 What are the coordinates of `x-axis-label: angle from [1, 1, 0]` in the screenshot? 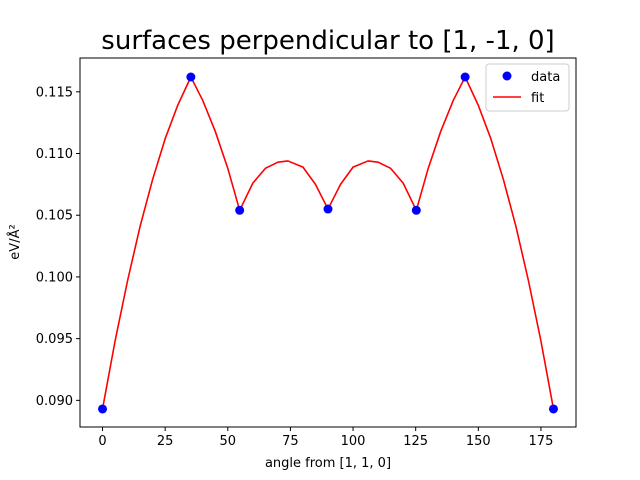 It's located at (328, 463).